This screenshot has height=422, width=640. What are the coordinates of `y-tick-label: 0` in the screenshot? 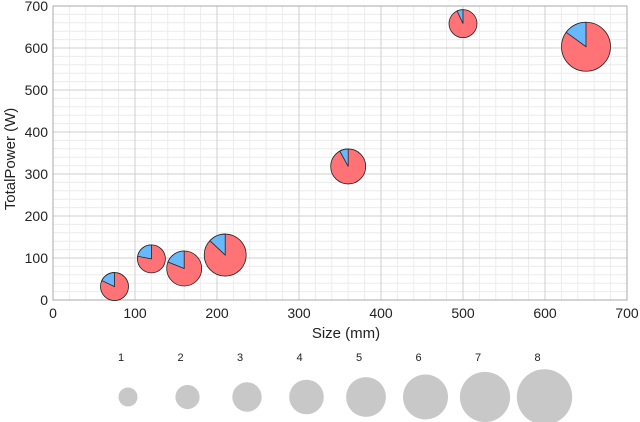 It's located at (44, 300).